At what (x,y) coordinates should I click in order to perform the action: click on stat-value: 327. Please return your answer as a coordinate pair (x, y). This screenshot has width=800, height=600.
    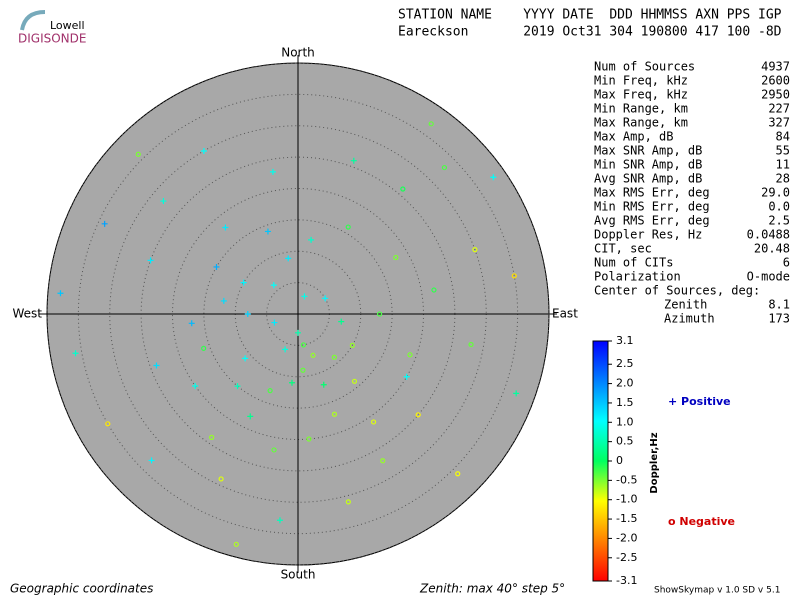
    Looking at the image, I should click on (779, 123).